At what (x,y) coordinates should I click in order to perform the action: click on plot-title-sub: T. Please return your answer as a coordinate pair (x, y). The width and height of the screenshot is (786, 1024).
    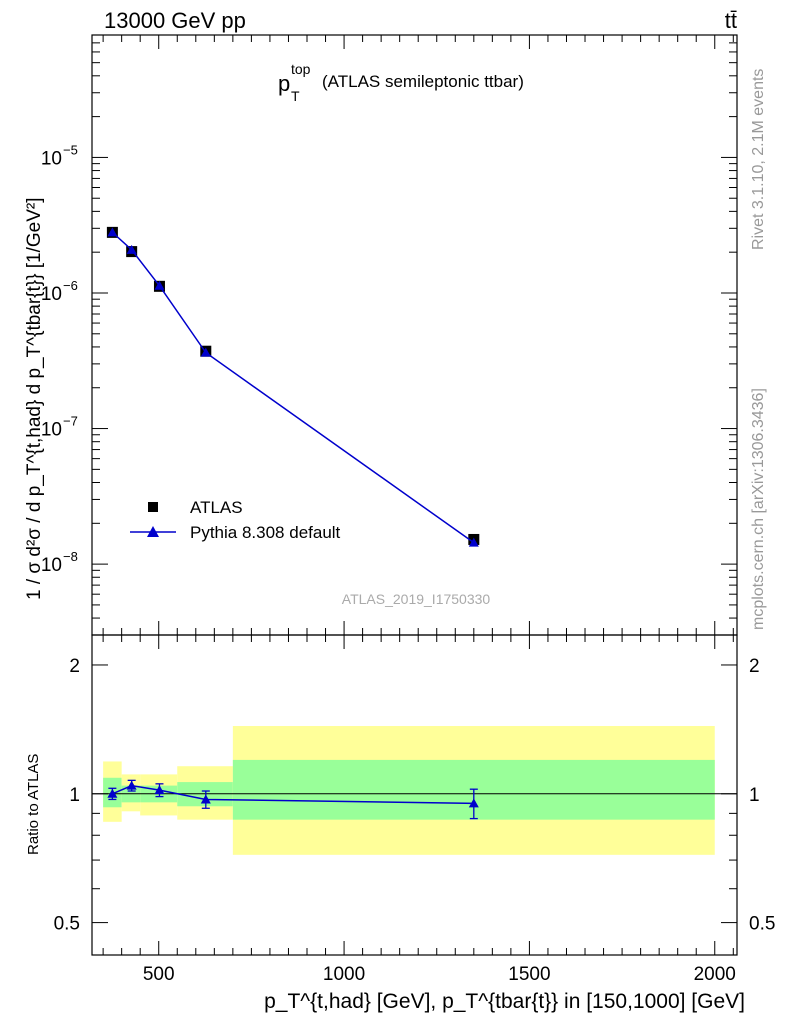
    Looking at the image, I should click on (295, 96).